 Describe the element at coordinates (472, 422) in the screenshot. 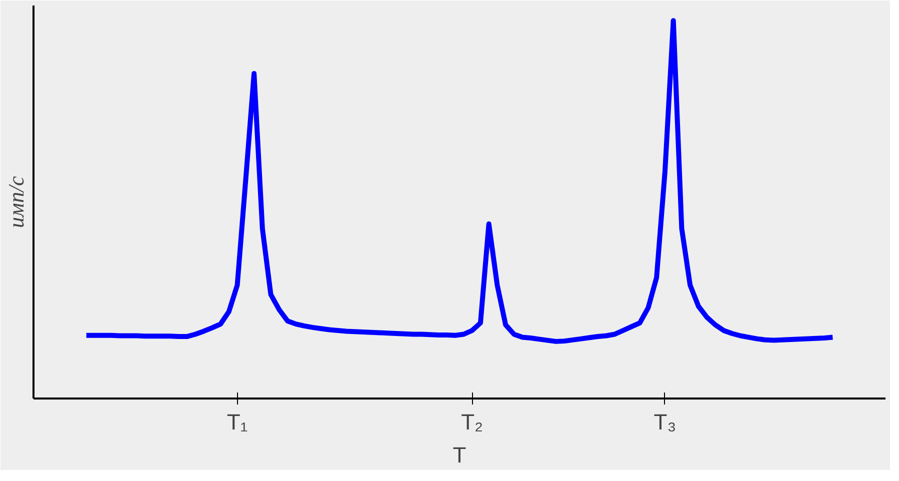

I see `x-tick-label: T₂` at that location.